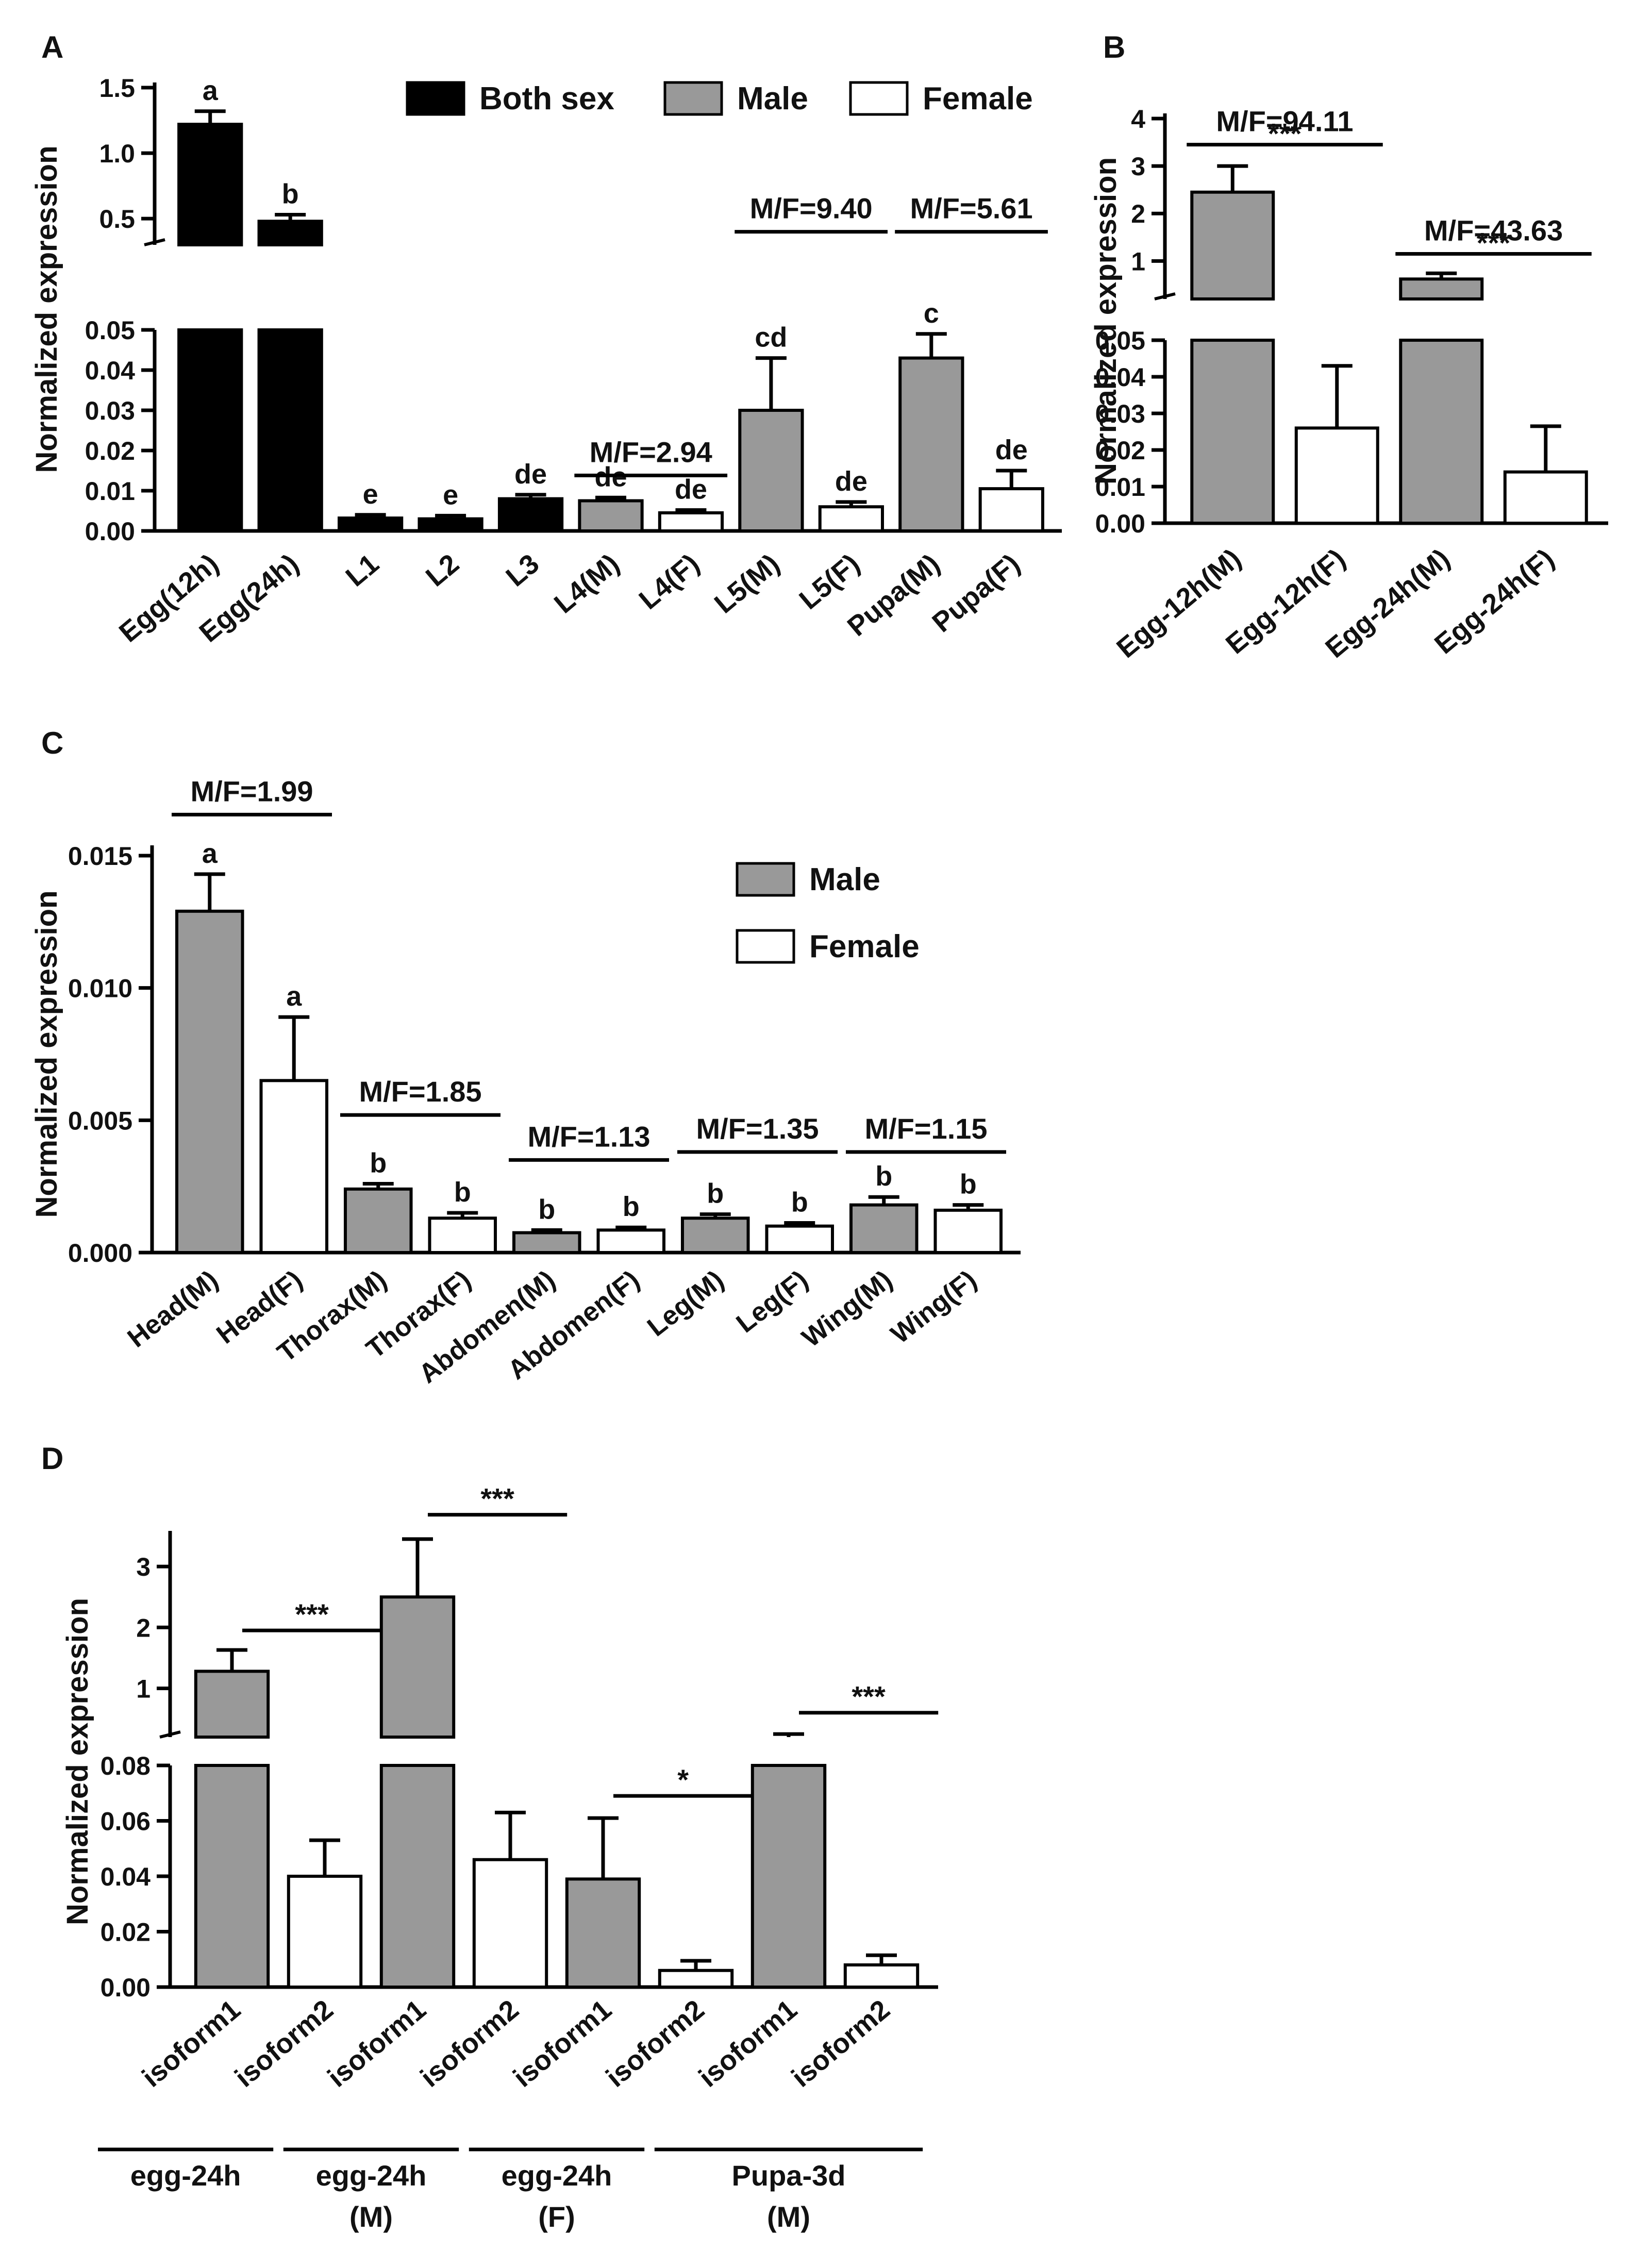 The height and width of the screenshot is (2268, 1635). What do you see at coordinates (547, 1209) in the screenshot?
I see `significance-letter-c-4: b` at bounding box center [547, 1209].